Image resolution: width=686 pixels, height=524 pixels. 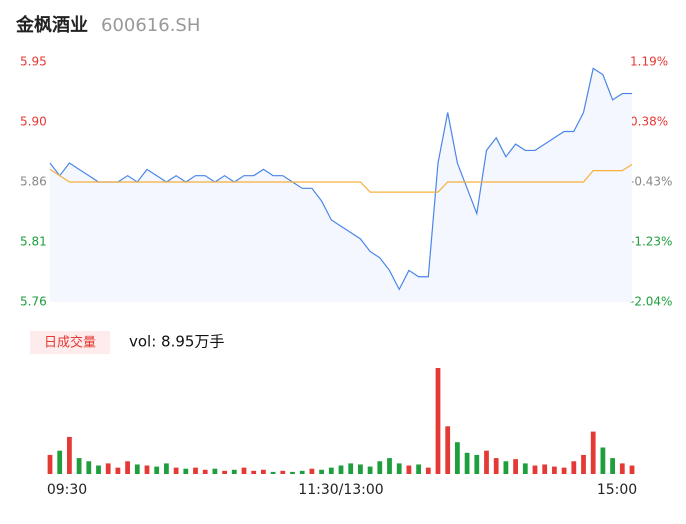 What do you see at coordinates (33, 122) in the screenshot?
I see `y-tick-label: 5.90` at bounding box center [33, 122].